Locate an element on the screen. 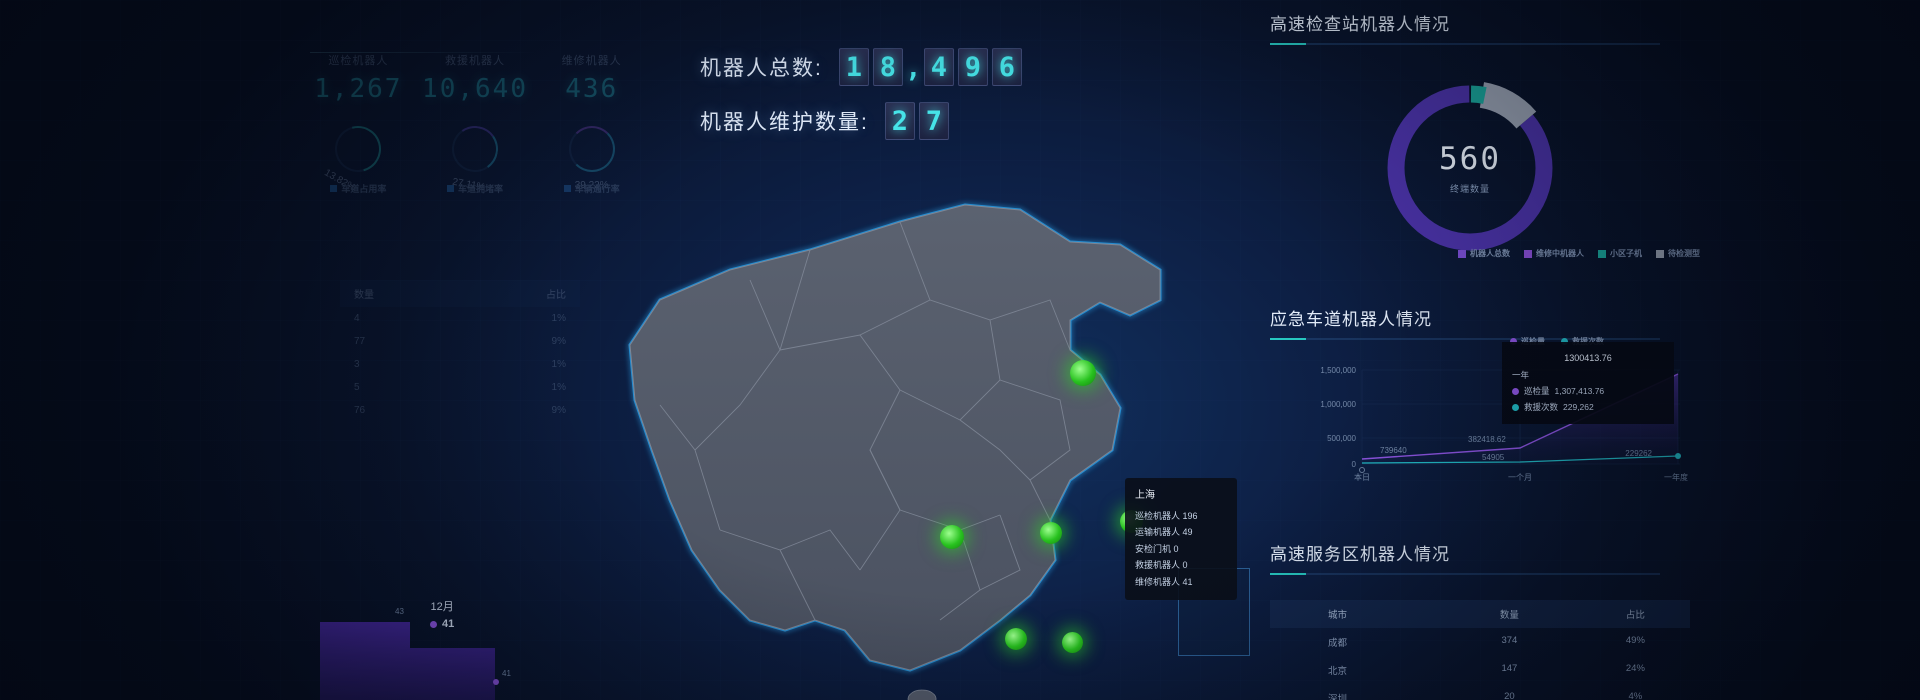 The image size is (1920, 700). digit-cell: 4 is located at coordinates (938, 67).